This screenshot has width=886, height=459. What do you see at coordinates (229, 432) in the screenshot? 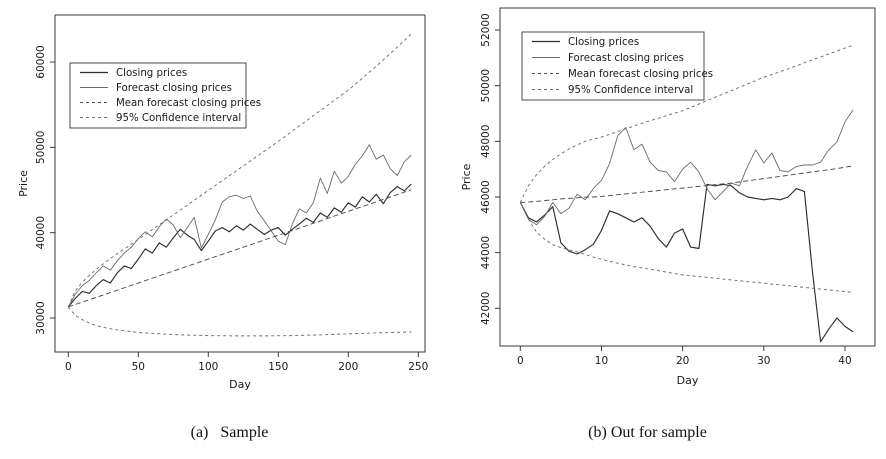
I see `chart-a-caption: (a) Sample` at bounding box center [229, 432].